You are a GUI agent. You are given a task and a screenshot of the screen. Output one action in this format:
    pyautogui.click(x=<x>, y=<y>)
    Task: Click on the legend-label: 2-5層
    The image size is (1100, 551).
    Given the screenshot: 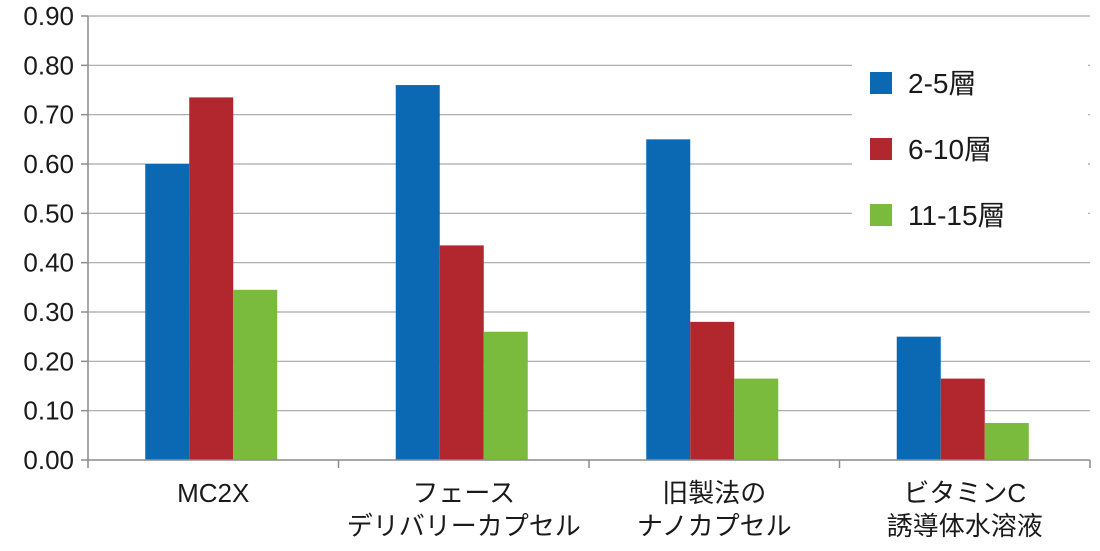 What is the action you would take?
    pyautogui.click(x=942, y=83)
    